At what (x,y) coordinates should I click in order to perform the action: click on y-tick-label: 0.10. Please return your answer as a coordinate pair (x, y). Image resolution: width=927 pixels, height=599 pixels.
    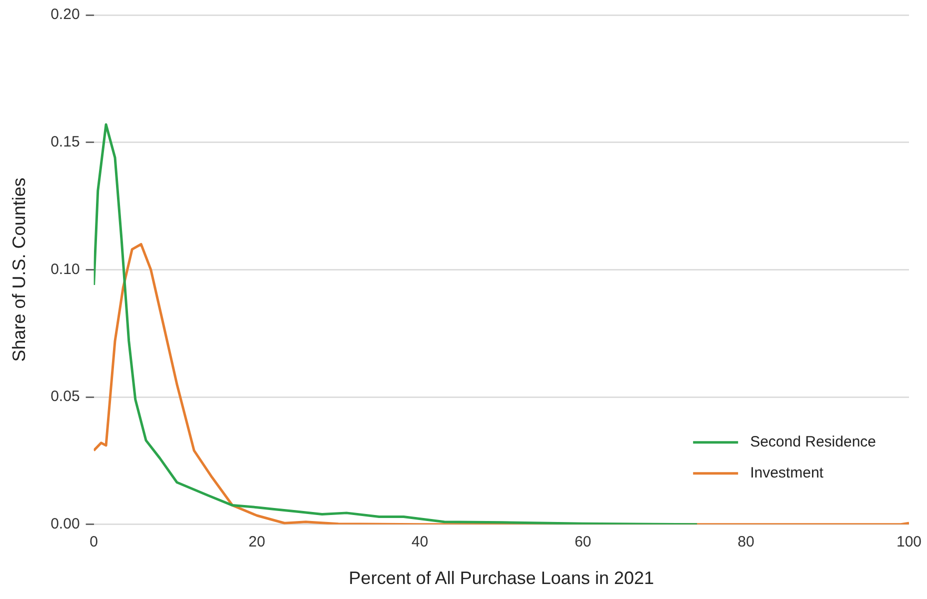
    Looking at the image, I should click on (65, 269).